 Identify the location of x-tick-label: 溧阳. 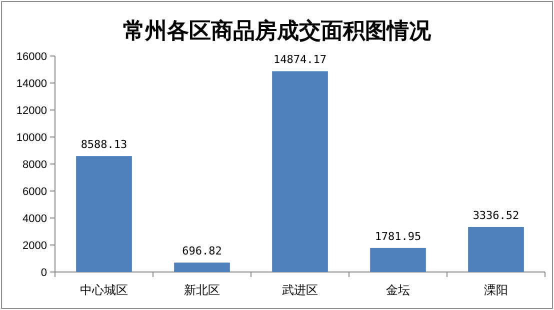
(496, 290).